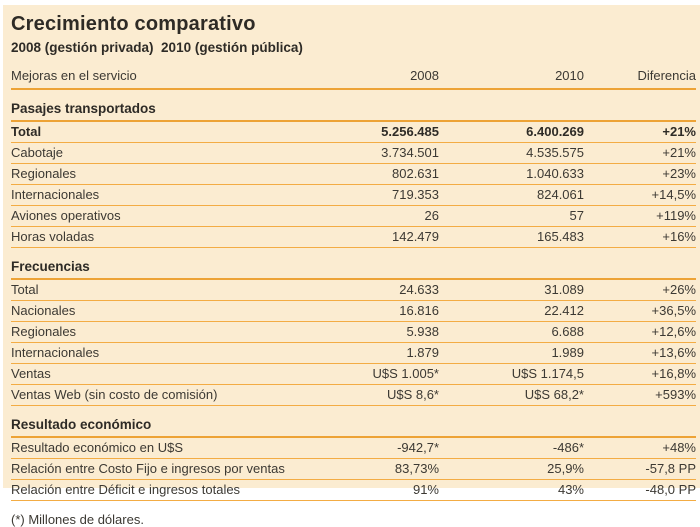  Describe the element at coordinates (364, 374) in the screenshot. I see `cell-2008: U$S 1.005*` at that location.